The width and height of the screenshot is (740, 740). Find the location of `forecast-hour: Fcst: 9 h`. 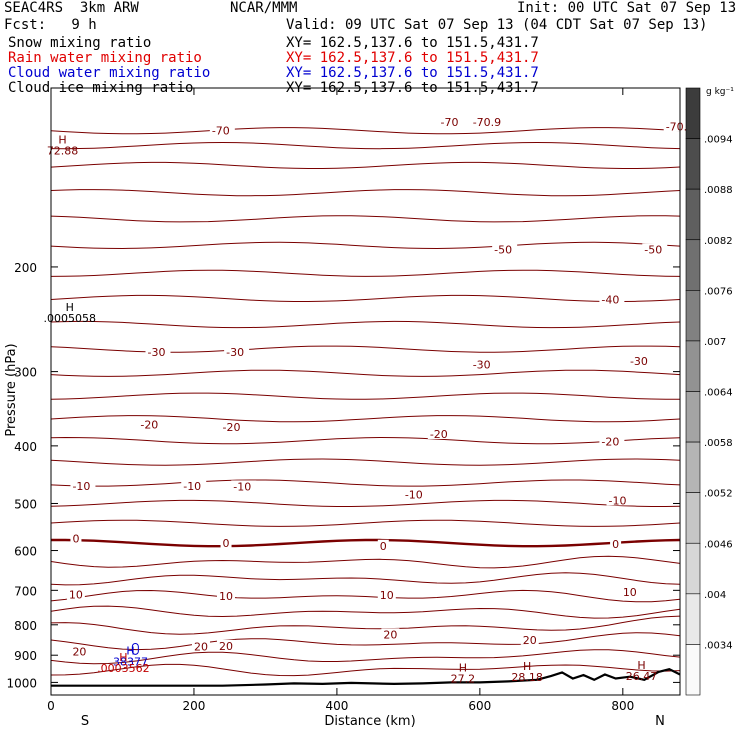

forecast-hour: Fcst: 9 h is located at coordinates (50, 25).